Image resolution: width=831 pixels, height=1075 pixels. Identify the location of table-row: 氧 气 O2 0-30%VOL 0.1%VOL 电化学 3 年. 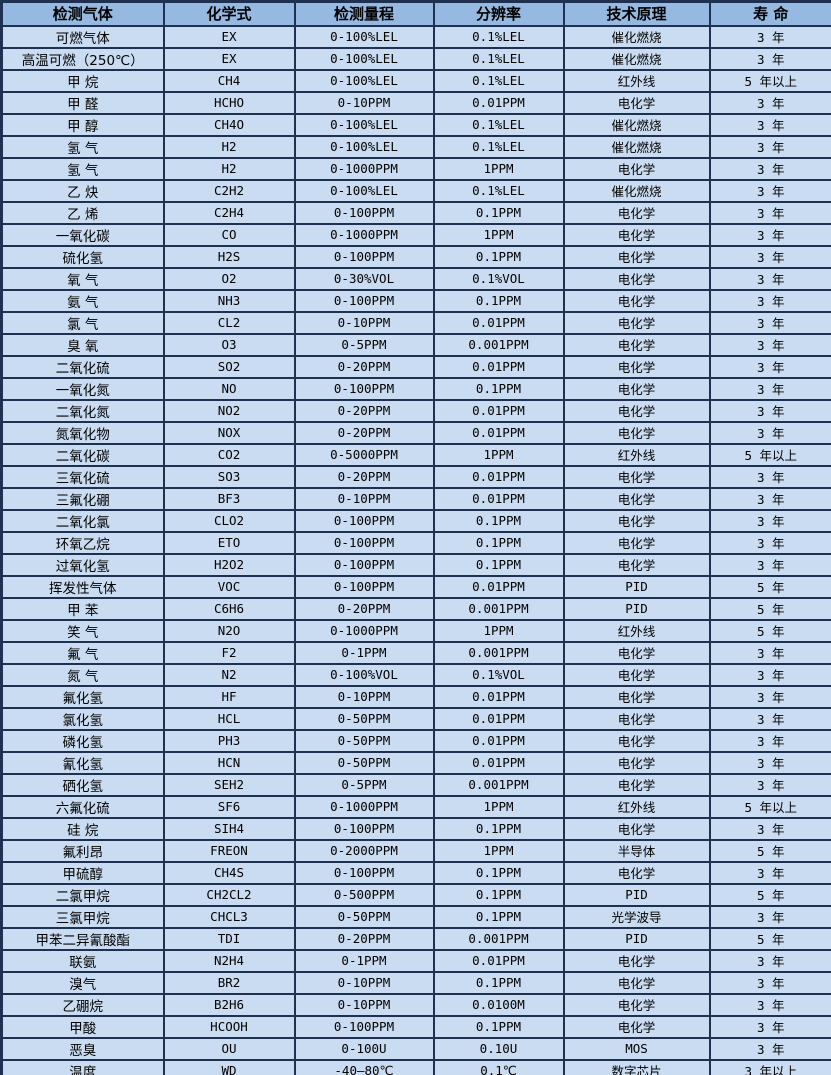
(415, 278).